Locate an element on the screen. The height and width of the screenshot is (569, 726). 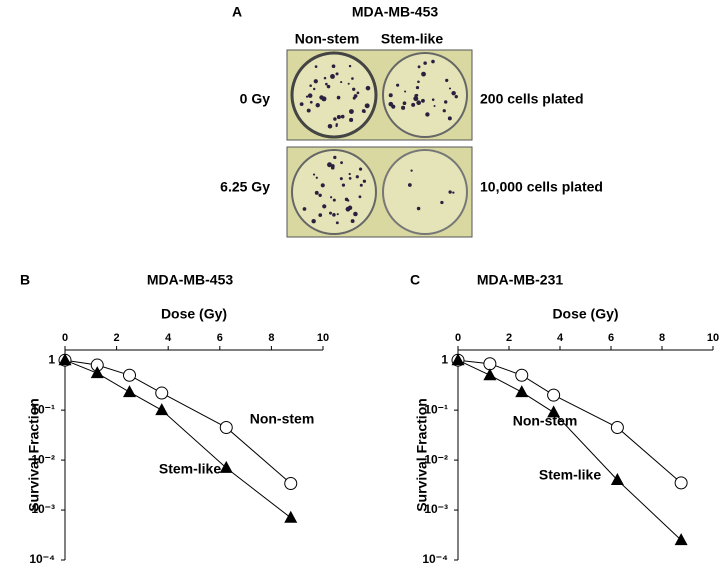
panel-label: C is located at coordinates (415, 280).